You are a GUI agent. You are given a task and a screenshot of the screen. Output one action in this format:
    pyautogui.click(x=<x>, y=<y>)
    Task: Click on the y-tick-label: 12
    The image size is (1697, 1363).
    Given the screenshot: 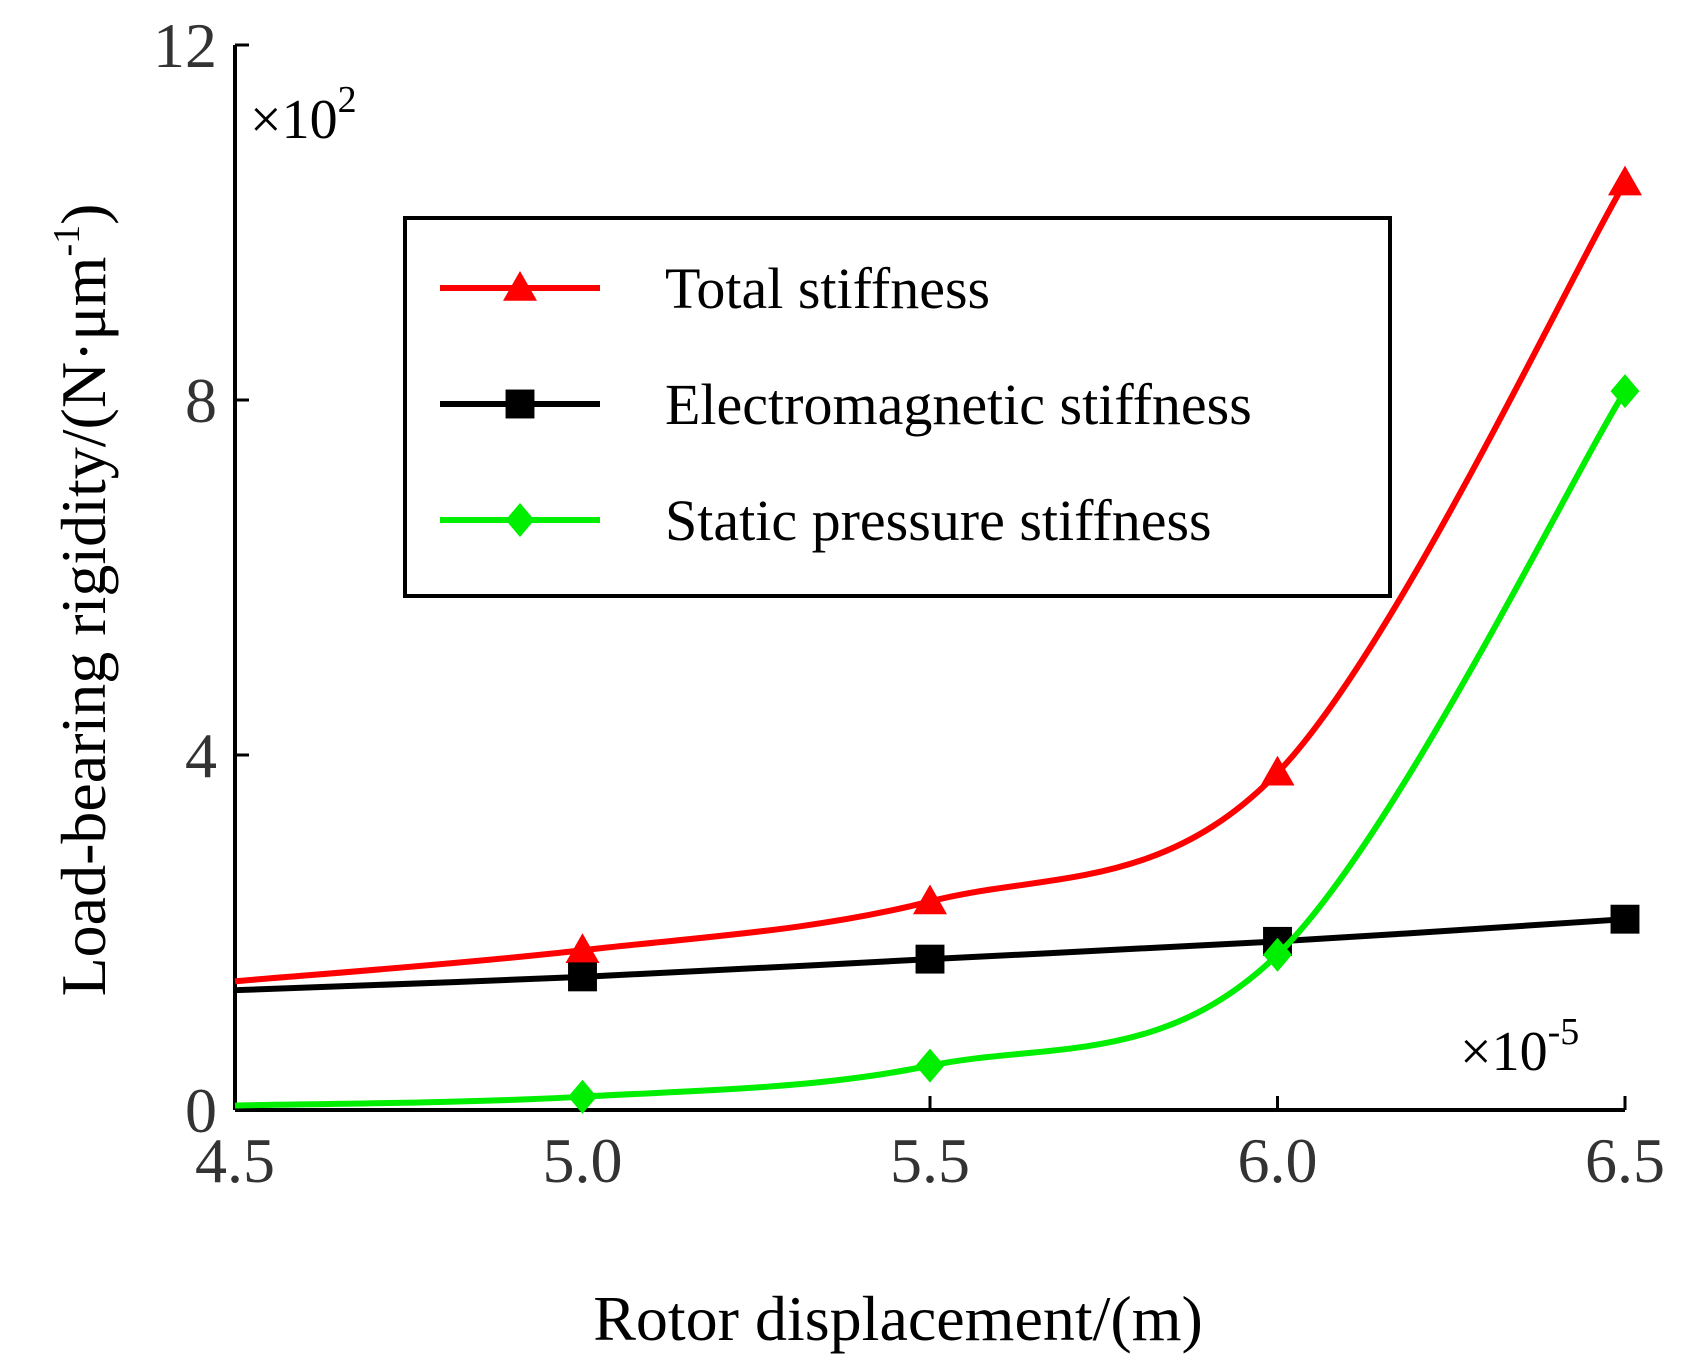 What is the action you would take?
    pyautogui.click(x=185, y=45)
    